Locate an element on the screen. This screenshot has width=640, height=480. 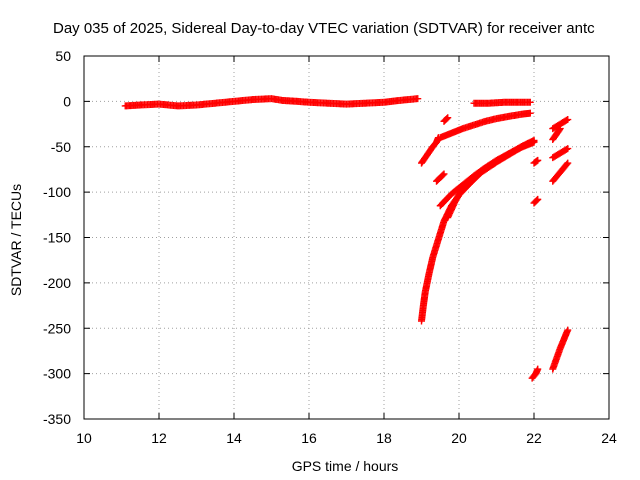
y-tick-label: -350 is located at coordinates (57, 419).